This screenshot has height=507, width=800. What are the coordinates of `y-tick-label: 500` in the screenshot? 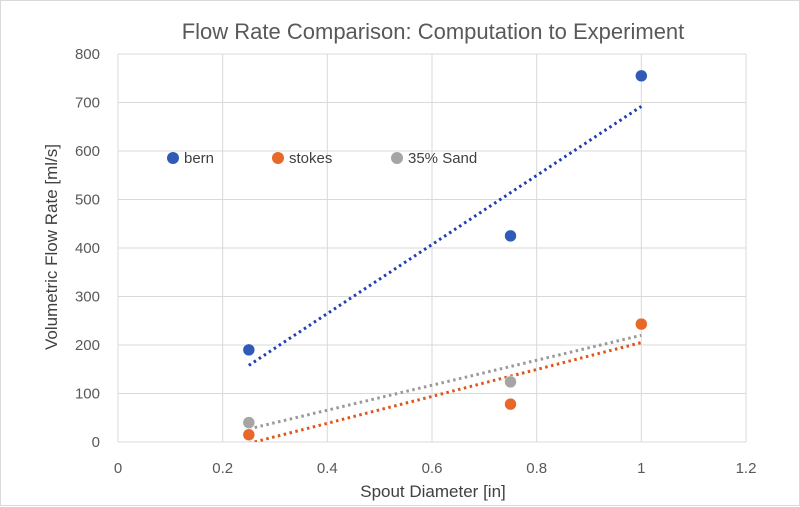 It's located at (87, 200).